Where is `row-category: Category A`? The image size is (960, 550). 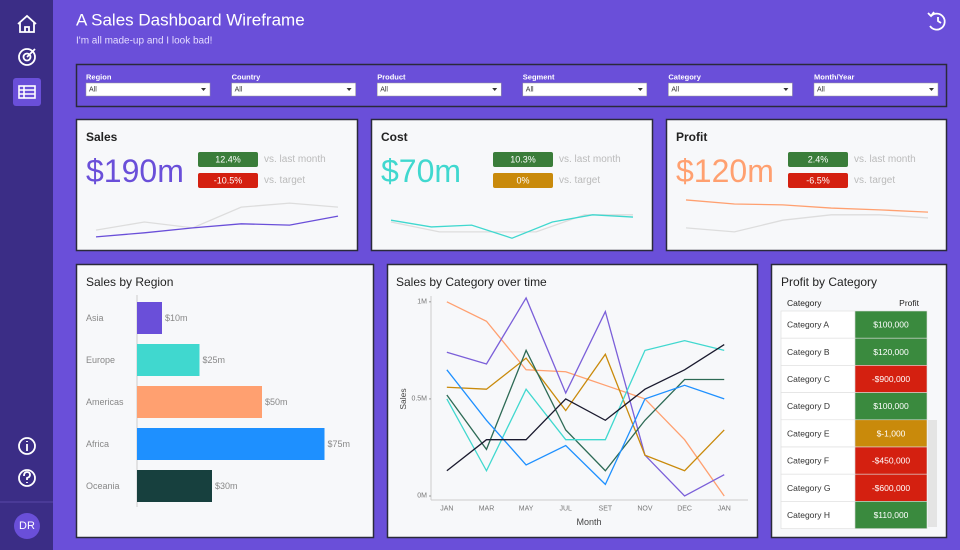
row-category: Category A is located at coordinates (808, 325).